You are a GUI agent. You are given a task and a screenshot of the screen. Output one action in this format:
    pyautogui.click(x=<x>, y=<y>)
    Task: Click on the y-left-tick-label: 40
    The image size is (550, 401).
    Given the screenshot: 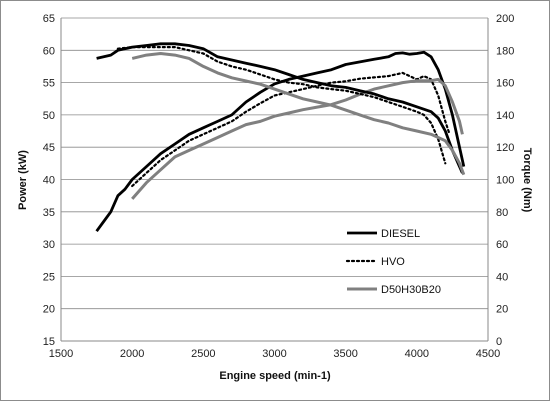 What is the action you would take?
    pyautogui.click(x=49, y=181)
    